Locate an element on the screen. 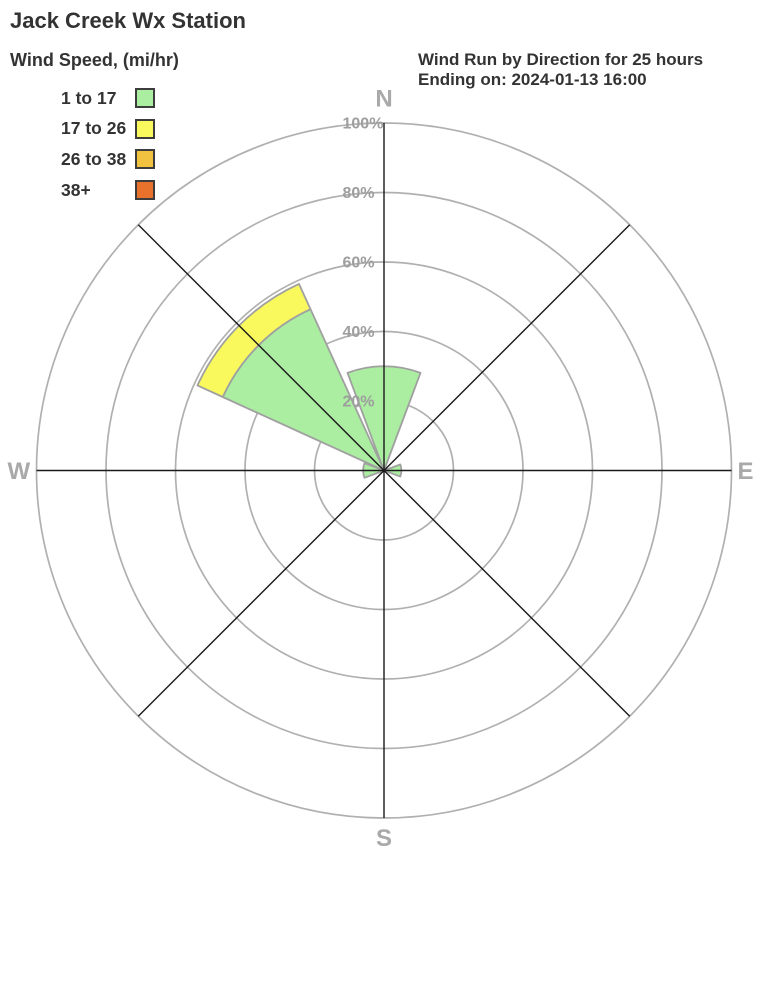 This screenshot has height=1008, width=768. radial-tick-label: 60% is located at coordinates (359, 263).